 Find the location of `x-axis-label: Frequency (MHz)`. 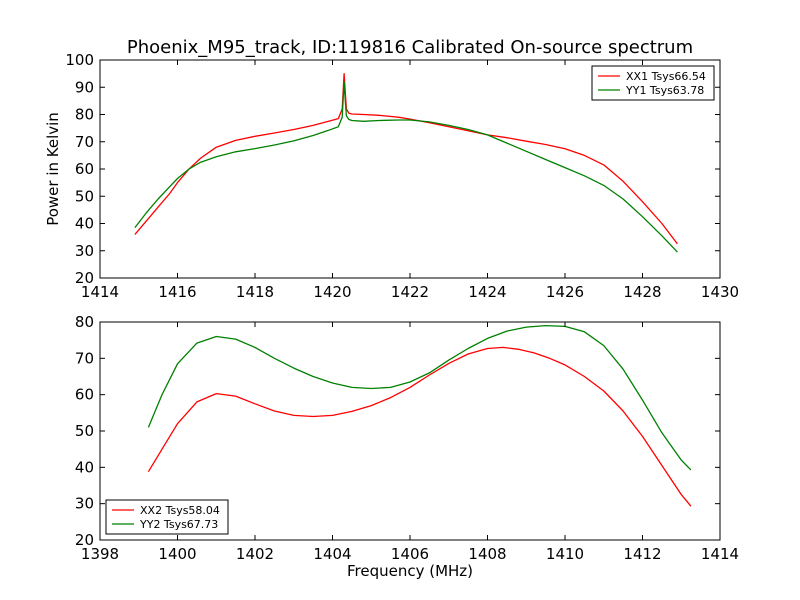

x-axis-label: Frequency (MHz) is located at coordinates (410, 571).